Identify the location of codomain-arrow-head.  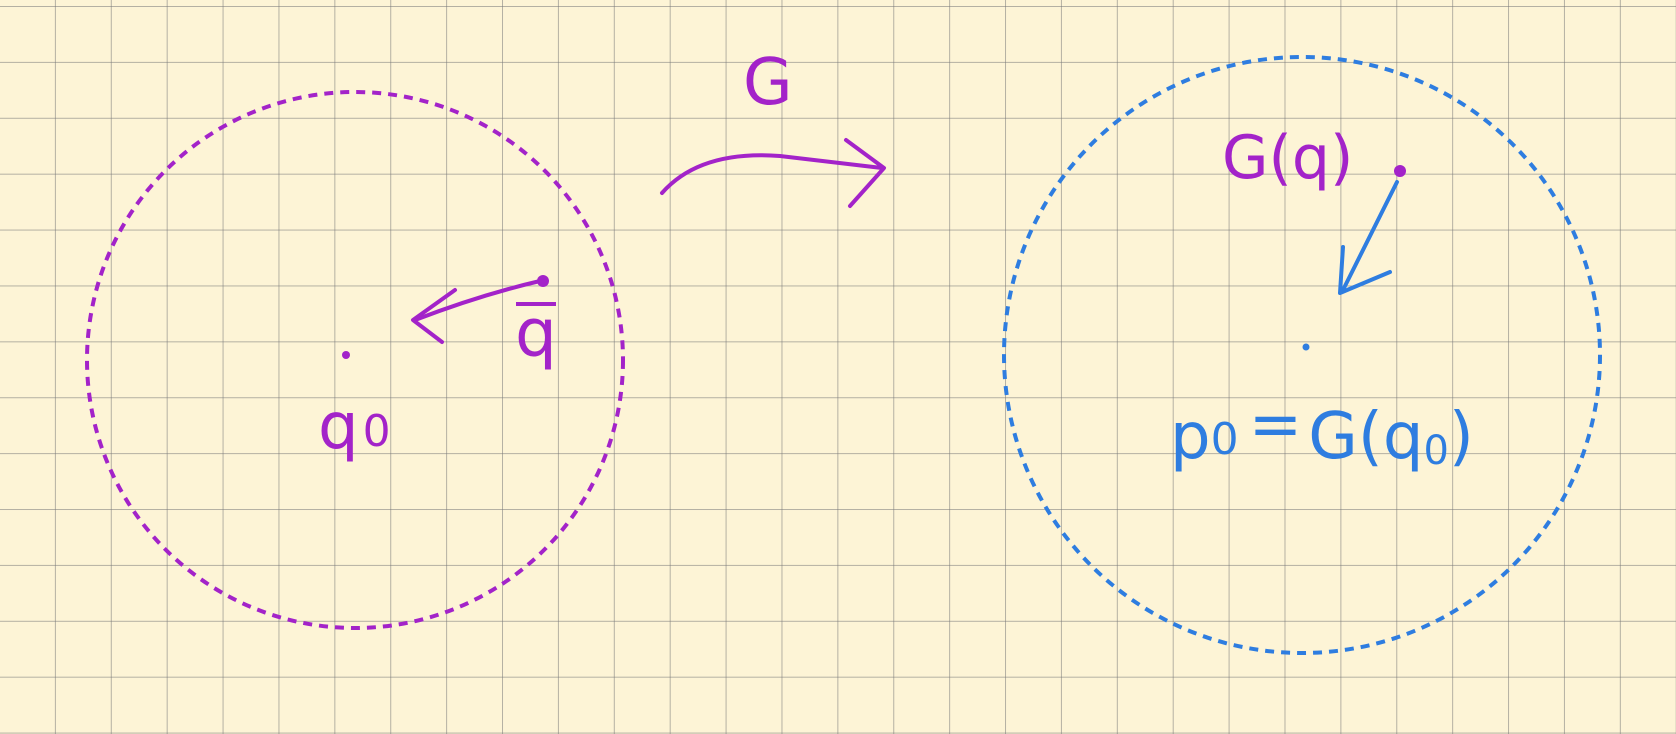
(1365, 270).